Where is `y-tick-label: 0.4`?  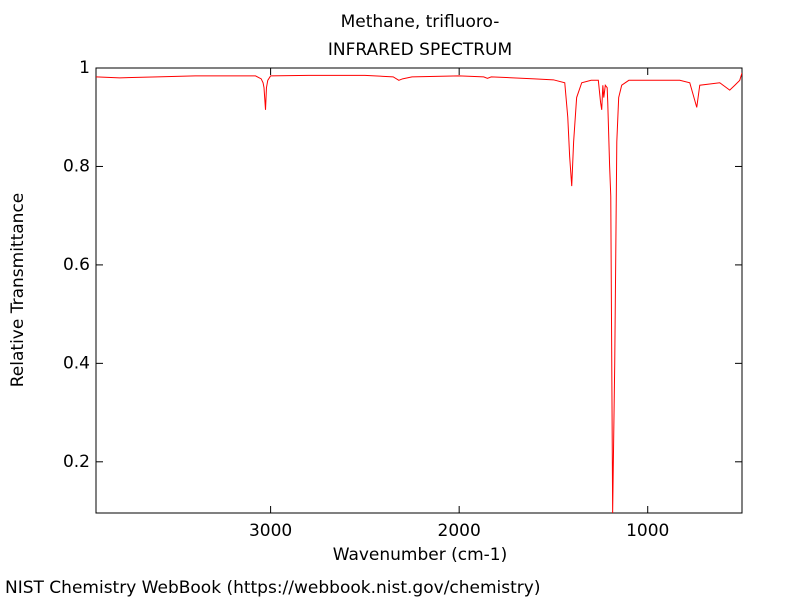 y-tick-label: 0.4 is located at coordinates (76, 363).